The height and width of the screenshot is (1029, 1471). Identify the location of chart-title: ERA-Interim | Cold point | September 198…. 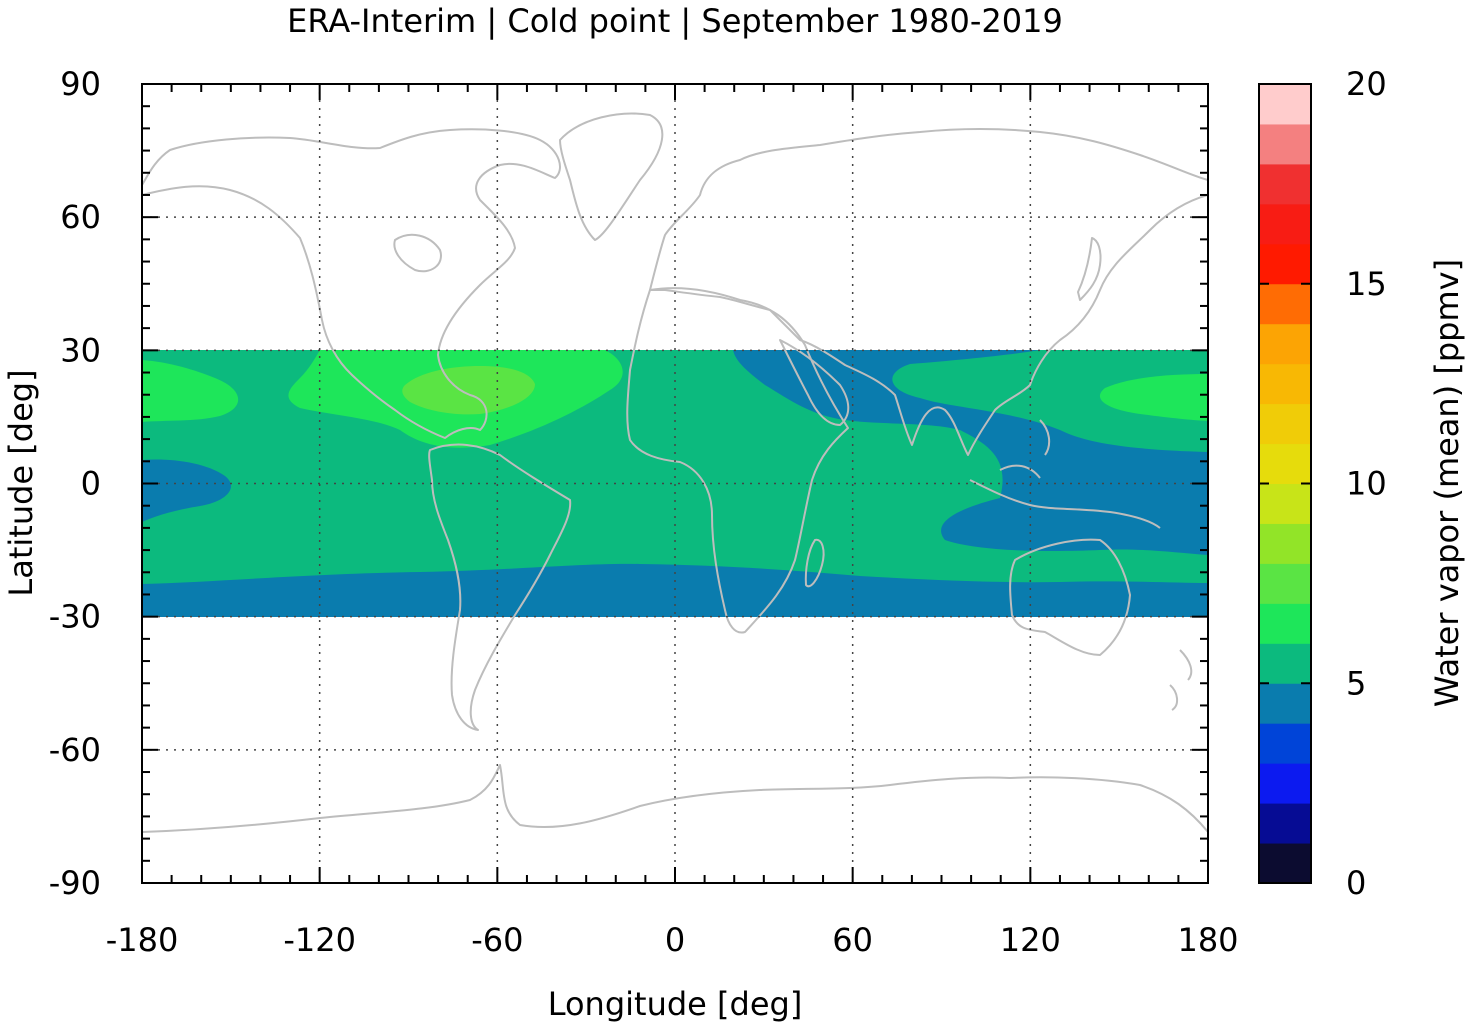
(675, 21).